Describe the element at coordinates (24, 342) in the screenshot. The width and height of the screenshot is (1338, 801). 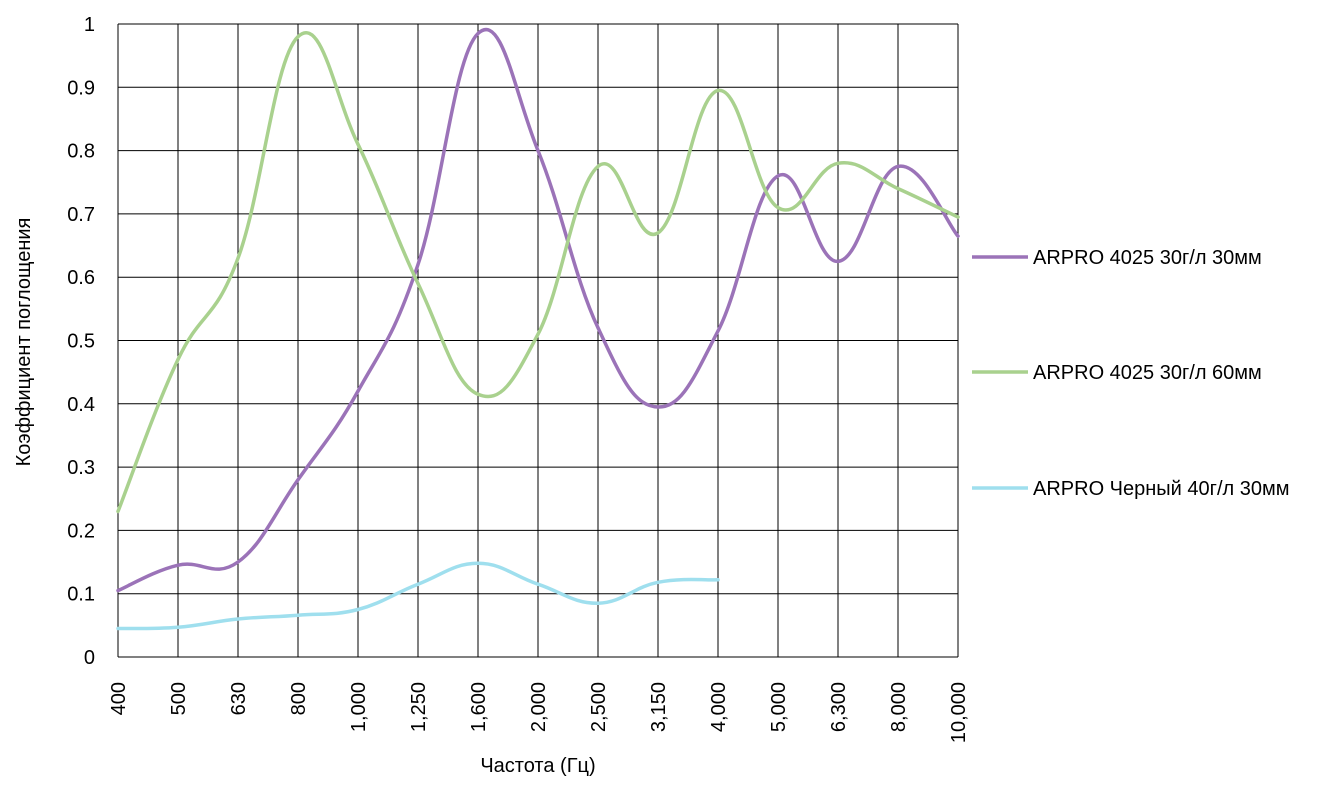
I see `y-axis-label: Коэффициент поглощения` at that location.